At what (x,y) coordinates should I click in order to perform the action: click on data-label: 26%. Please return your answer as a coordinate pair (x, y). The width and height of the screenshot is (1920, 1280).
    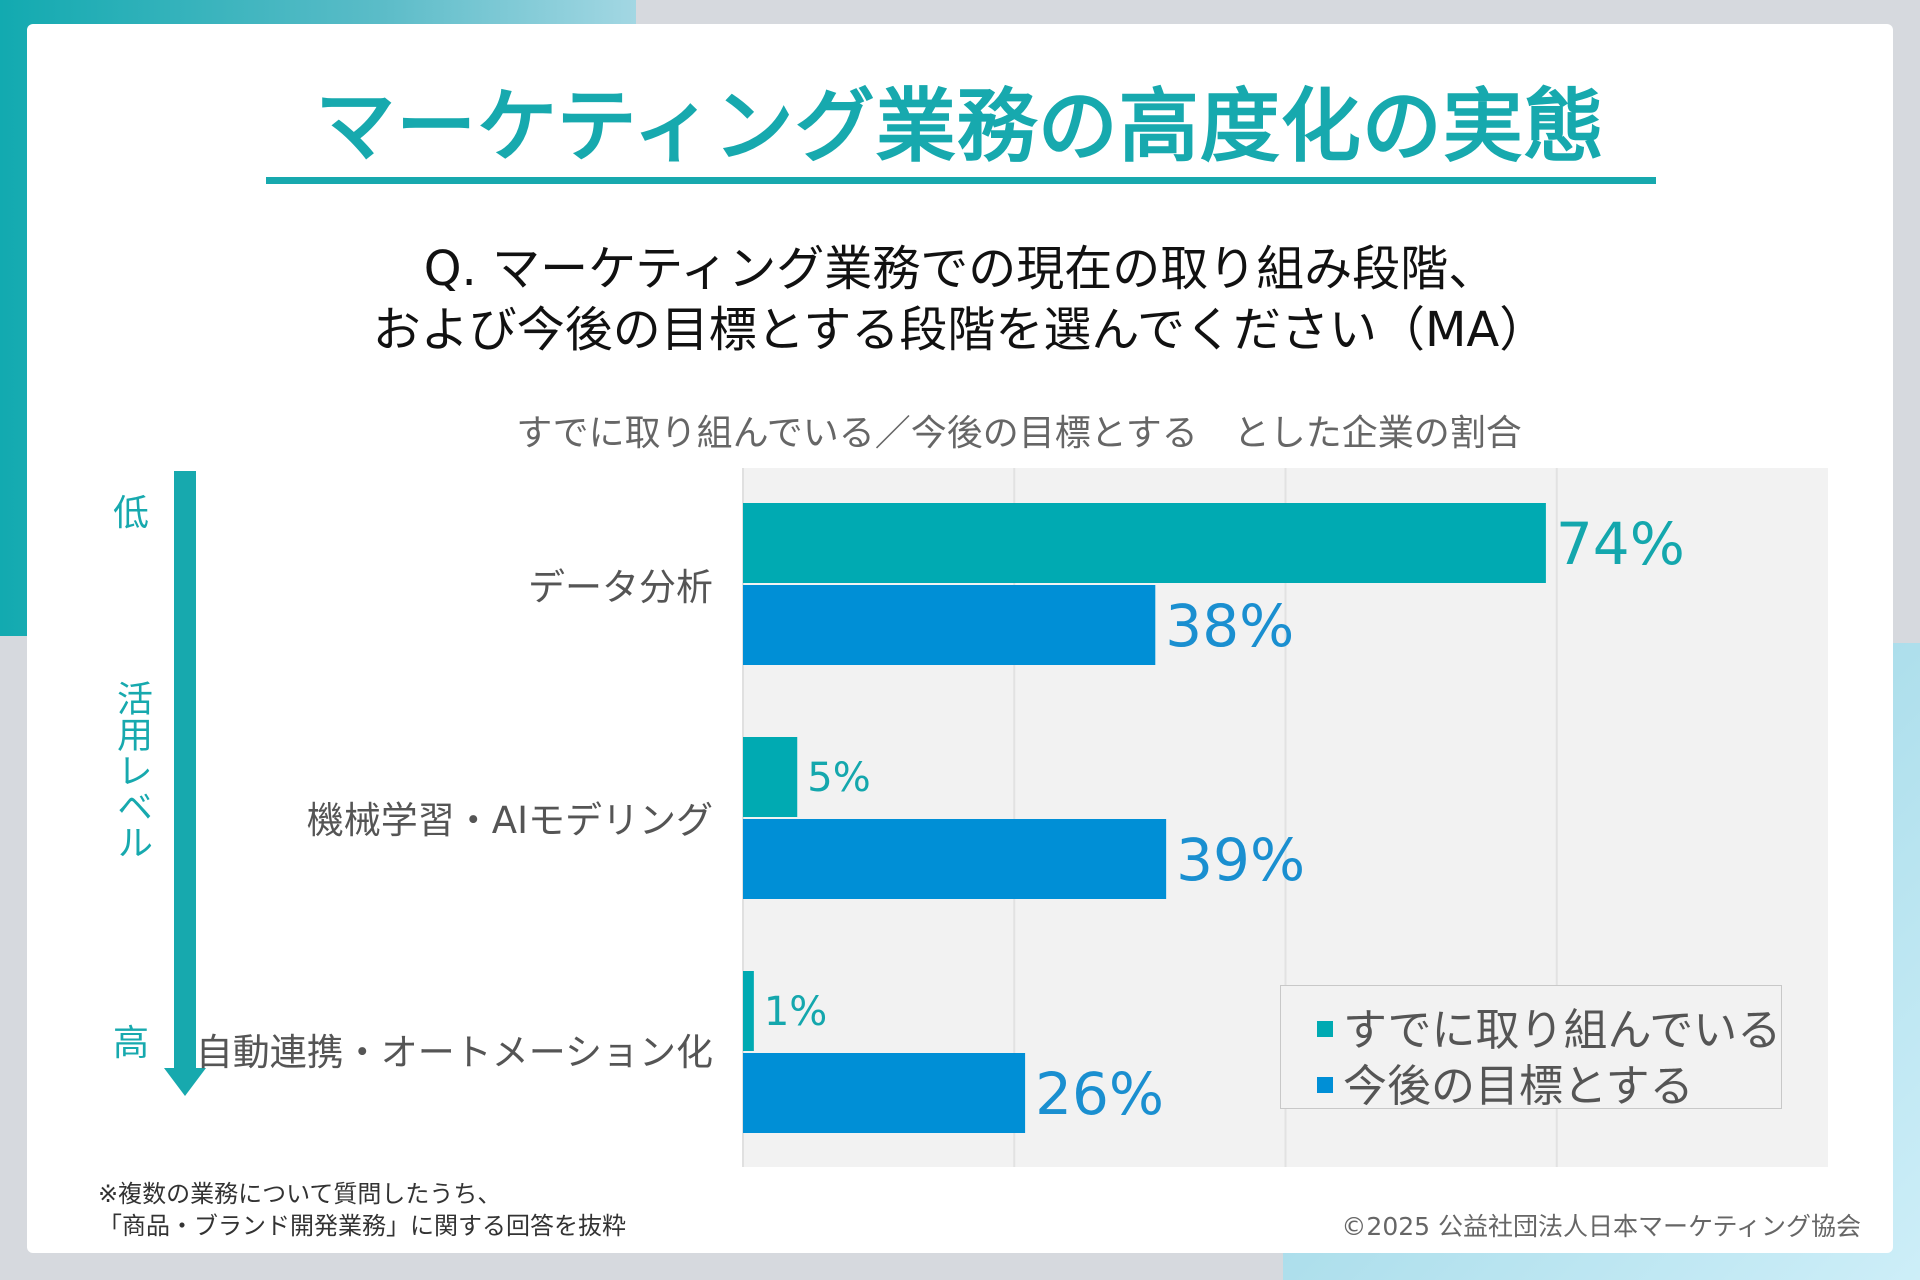
    Looking at the image, I should click on (1099, 1094).